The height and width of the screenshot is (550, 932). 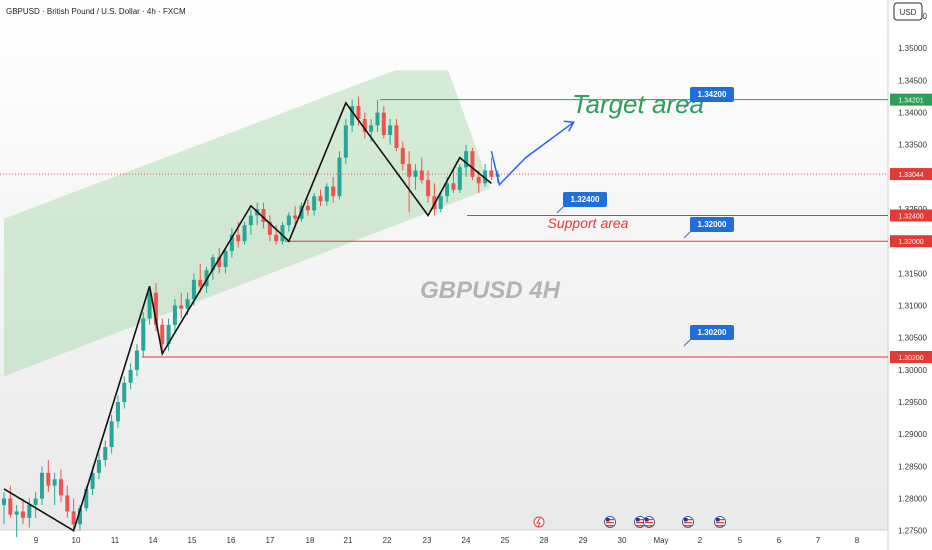 I want to click on badge-label: 1.32000, so click(x=712, y=224).